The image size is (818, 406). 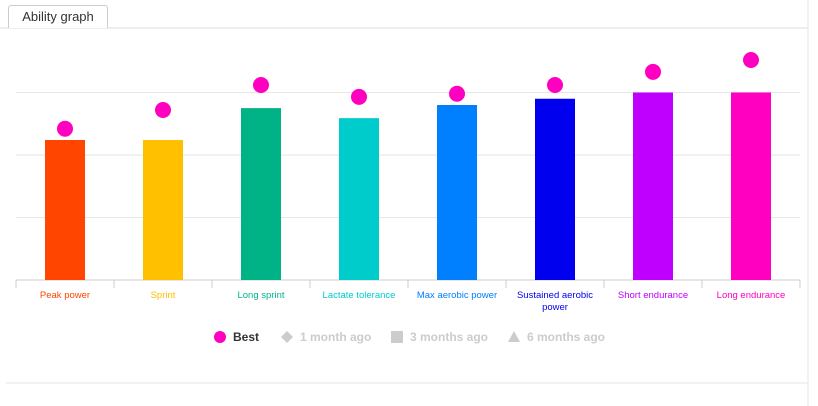 What do you see at coordinates (163, 295) in the screenshot?
I see `x-tick-label: Sprint` at bounding box center [163, 295].